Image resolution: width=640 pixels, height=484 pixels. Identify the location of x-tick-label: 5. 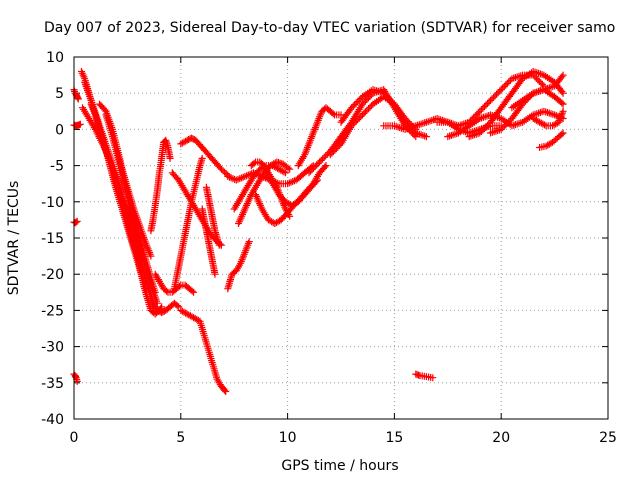
(180, 438).